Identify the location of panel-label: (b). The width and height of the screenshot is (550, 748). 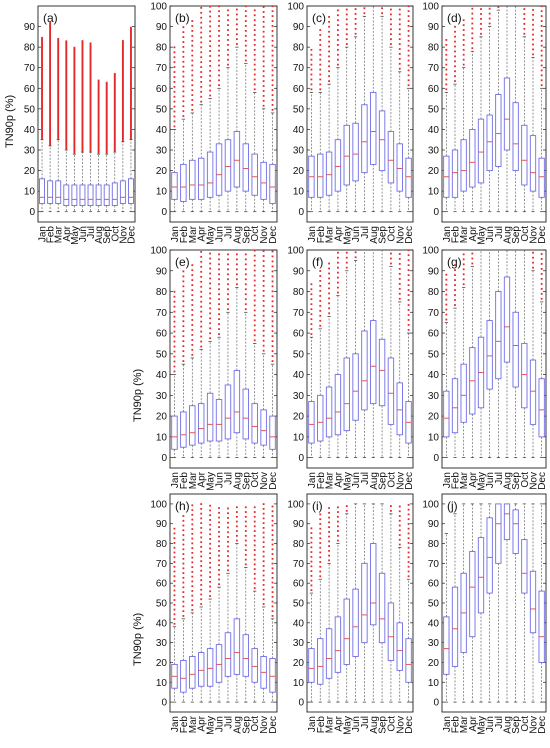
(182, 18).